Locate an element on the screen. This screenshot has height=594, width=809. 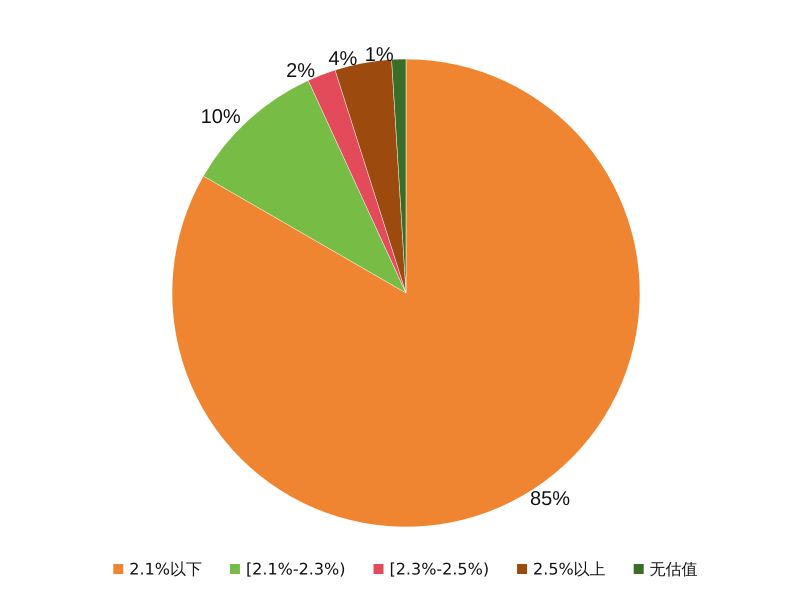
legend-label: [2.3%-2.5%) is located at coordinates (440, 569).